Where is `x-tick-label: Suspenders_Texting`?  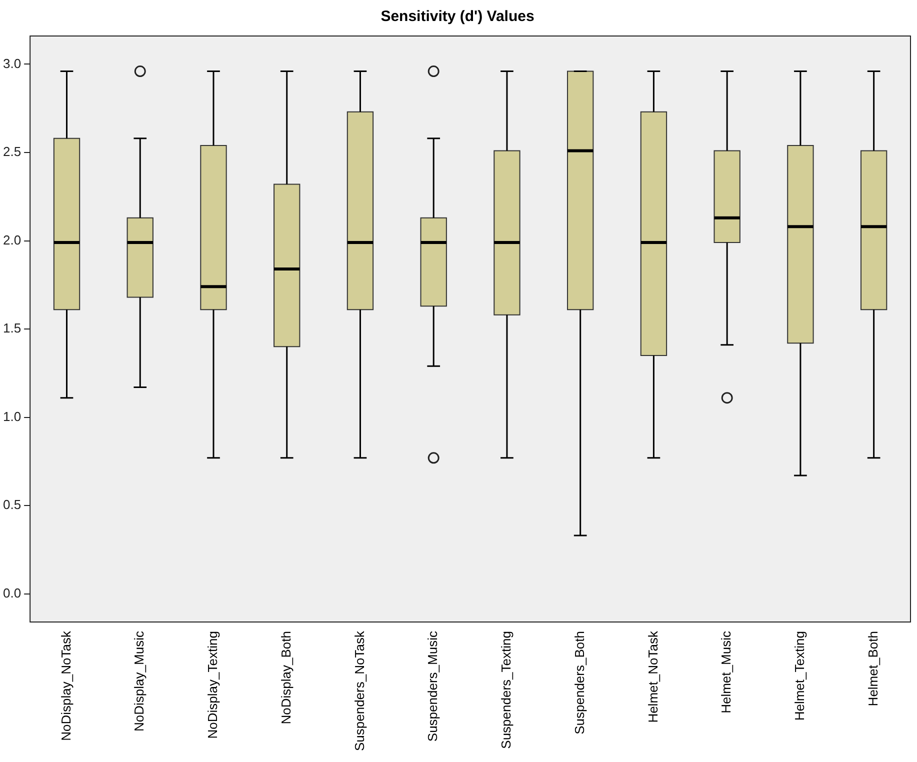
x-tick-label: Suspenders_Texting is located at coordinates (506, 690).